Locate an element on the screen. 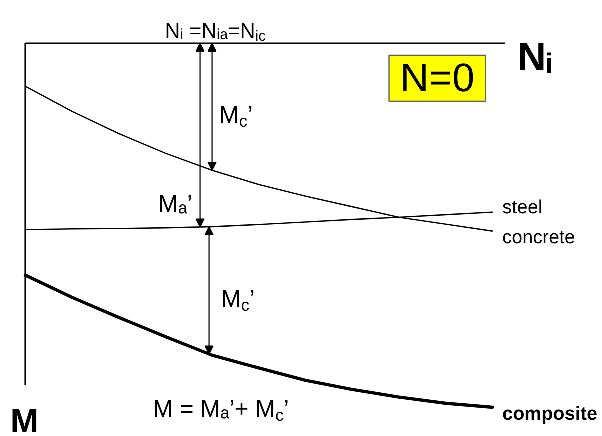 The height and width of the screenshot is (436, 602). y-axis-title: M is located at coordinates (24, 419).